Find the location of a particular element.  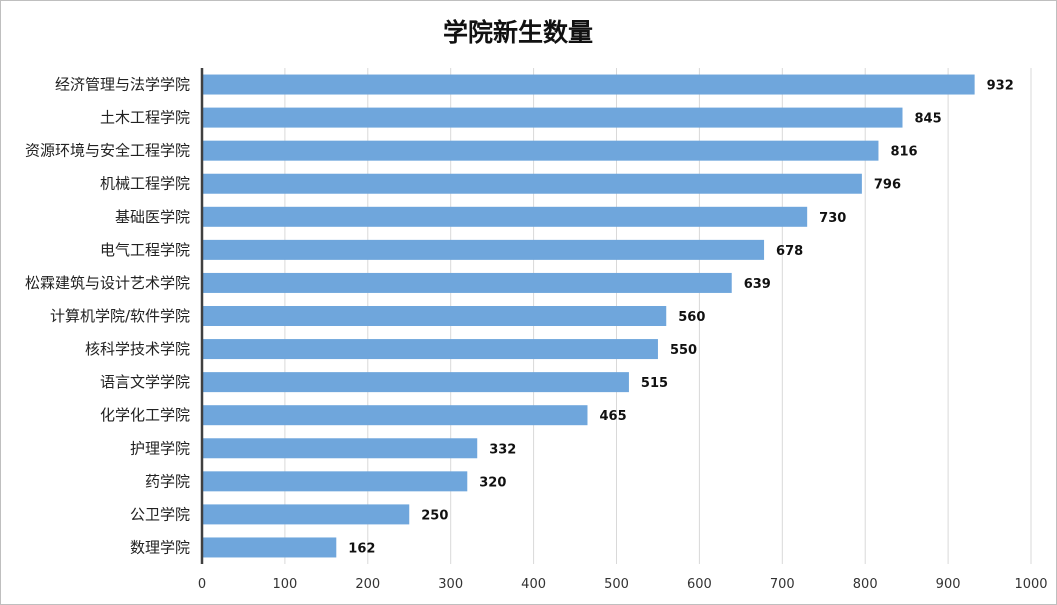

data-label: 730 is located at coordinates (832, 218).